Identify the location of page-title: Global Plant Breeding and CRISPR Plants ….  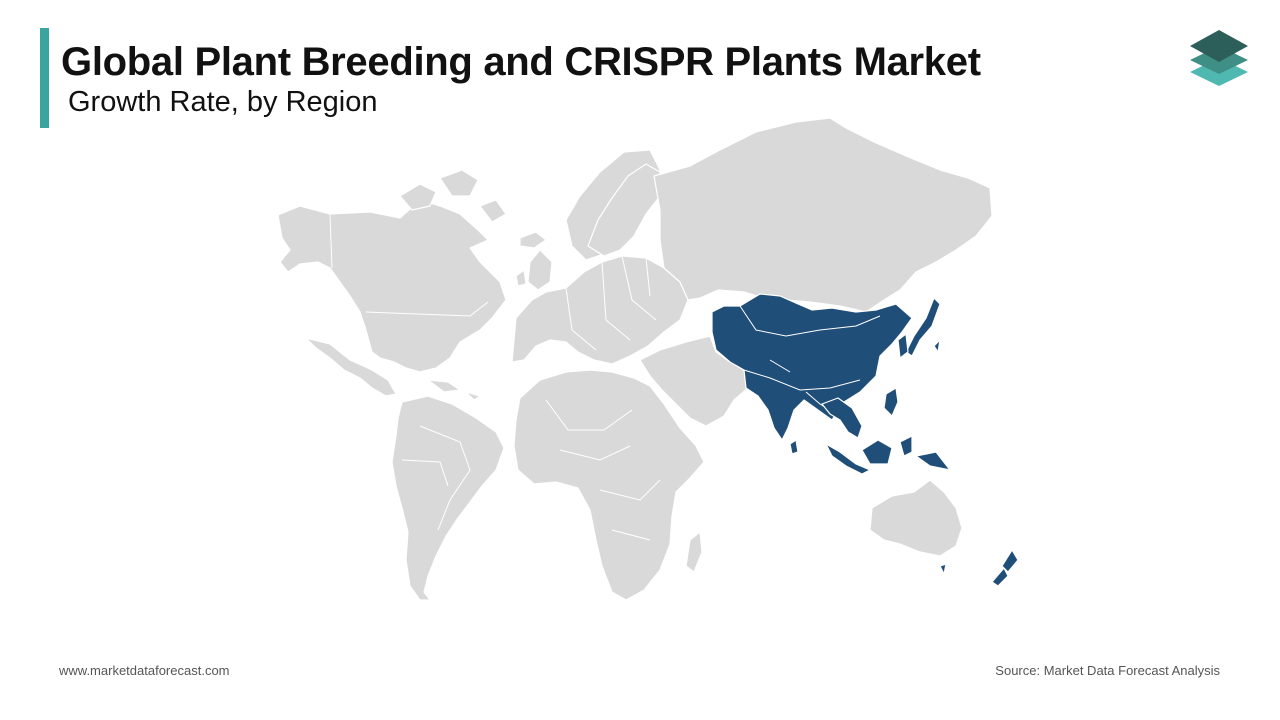
(521, 62).